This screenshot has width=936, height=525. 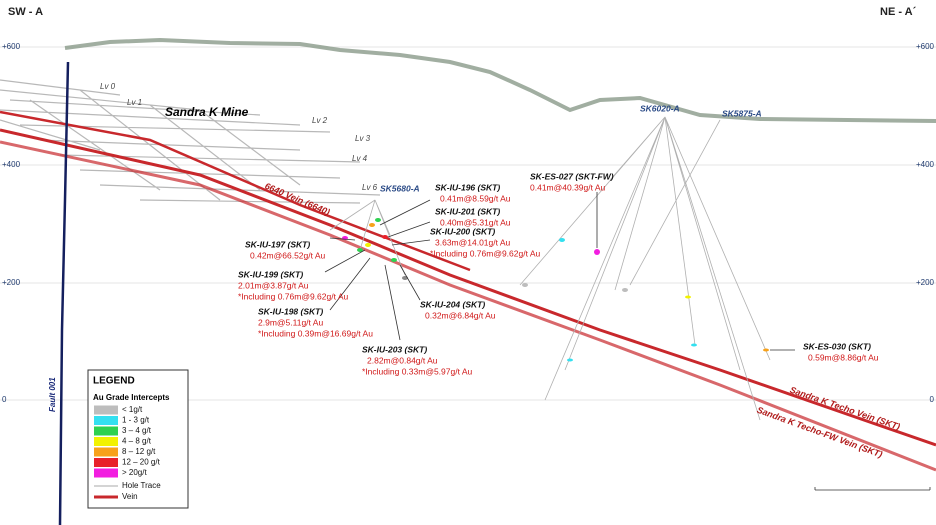 What do you see at coordinates (132, 409) in the screenshot?
I see `legend-label: < 1g/t` at bounding box center [132, 409].